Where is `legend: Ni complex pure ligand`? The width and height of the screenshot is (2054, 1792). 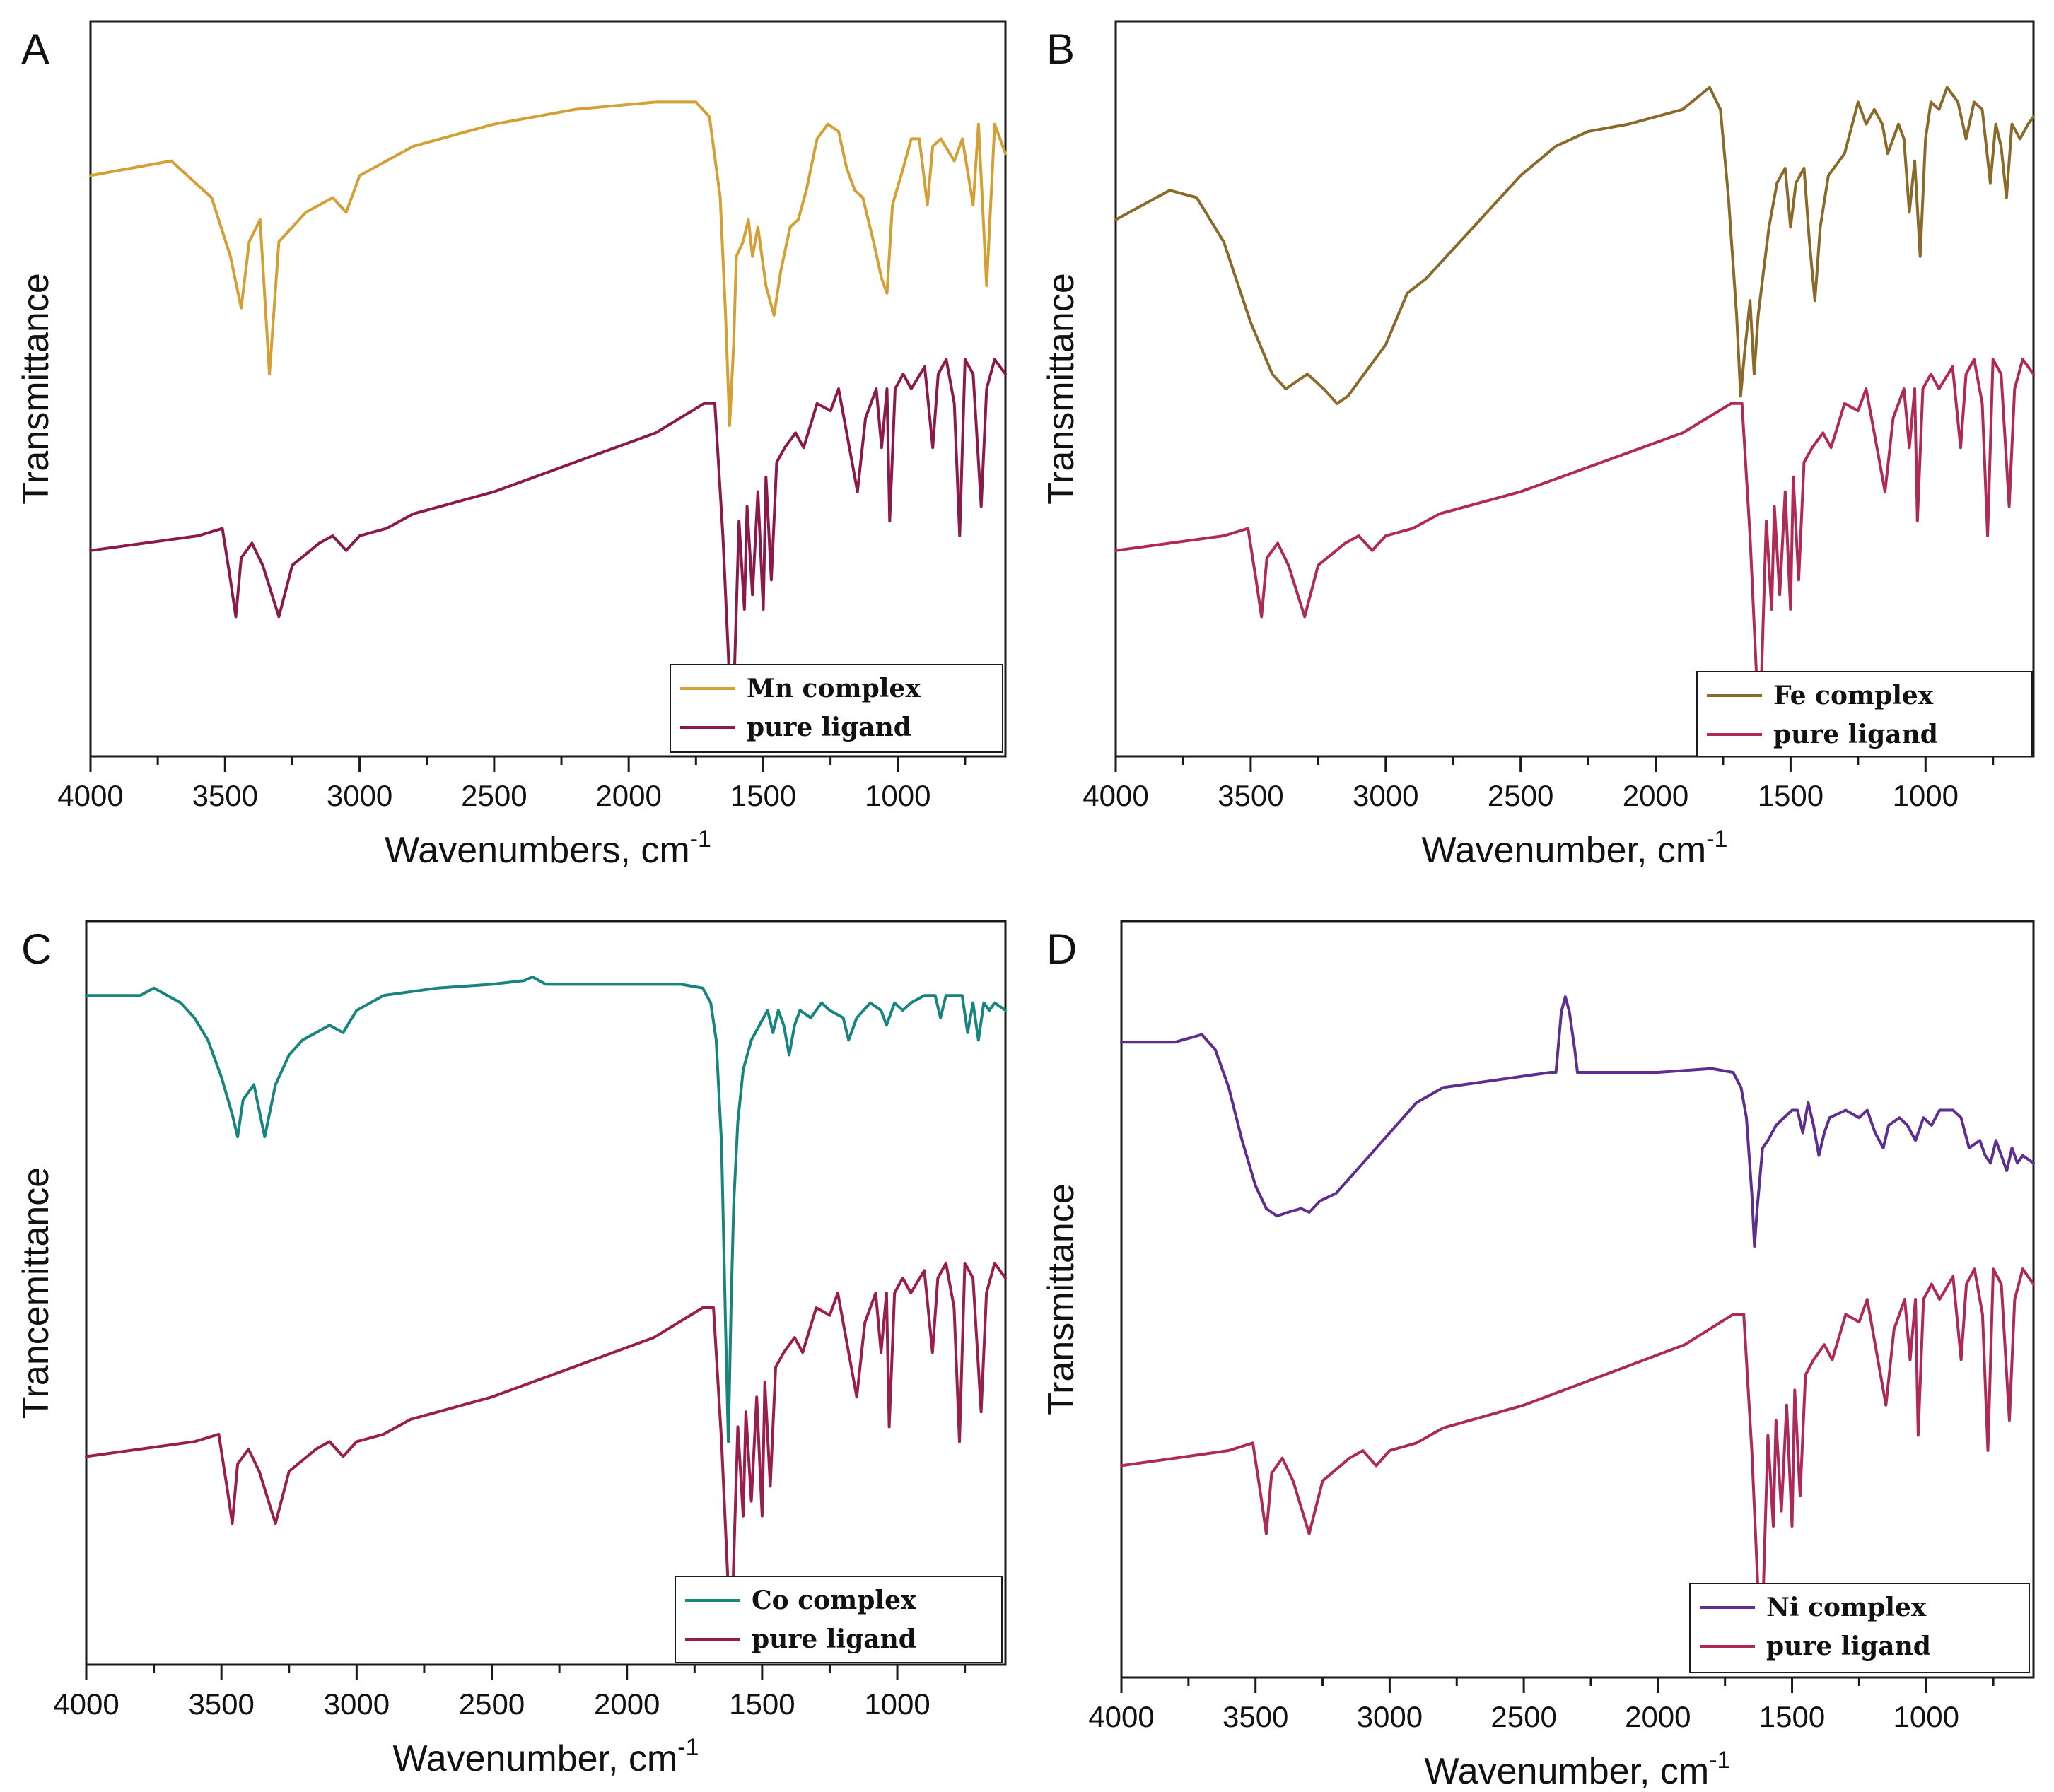 legend: Ni complex pure ligand is located at coordinates (1859, 1628).